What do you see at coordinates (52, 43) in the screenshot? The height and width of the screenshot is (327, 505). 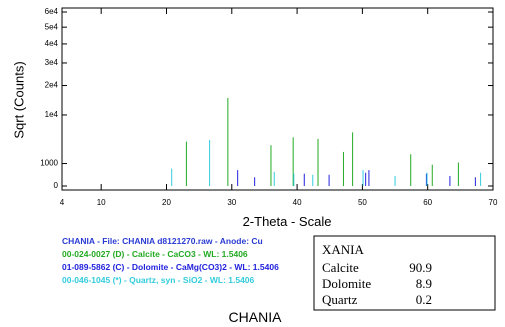 I see `y-tick-label: 4e4` at bounding box center [52, 43].